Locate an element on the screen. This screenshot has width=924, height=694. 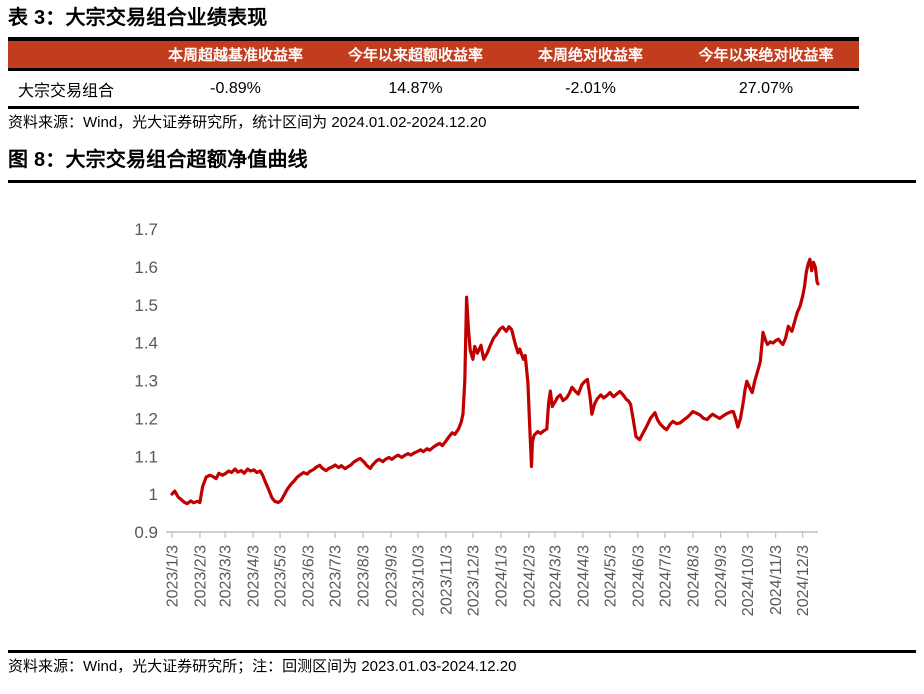
value-week-excess-benchmark: -0.89% is located at coordinates (235, 88).